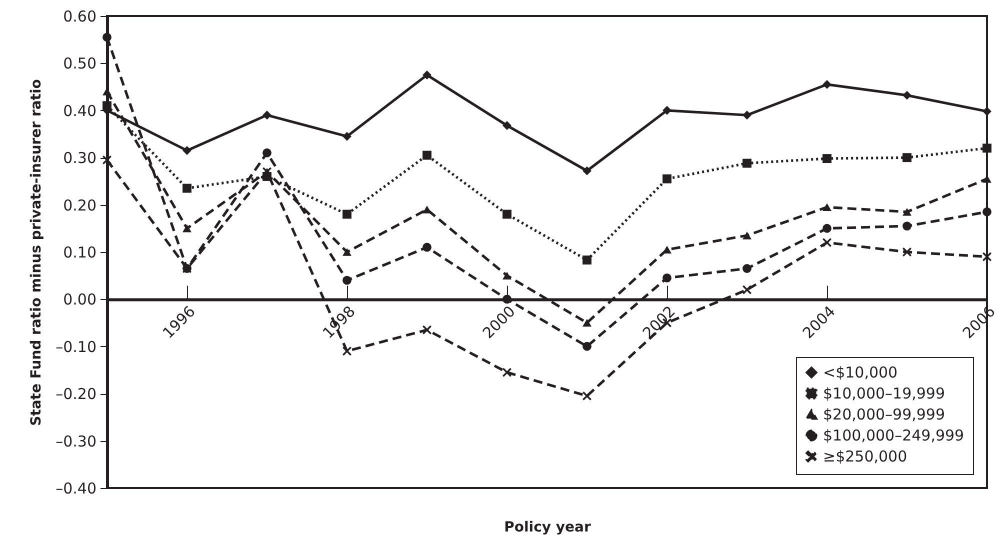 Image resolution: width=1000 pixels, height=535 pixels. Describe the element at coordinates (76, 489) in the screenshot. I see `y-tick-label: –0.40` at that location.